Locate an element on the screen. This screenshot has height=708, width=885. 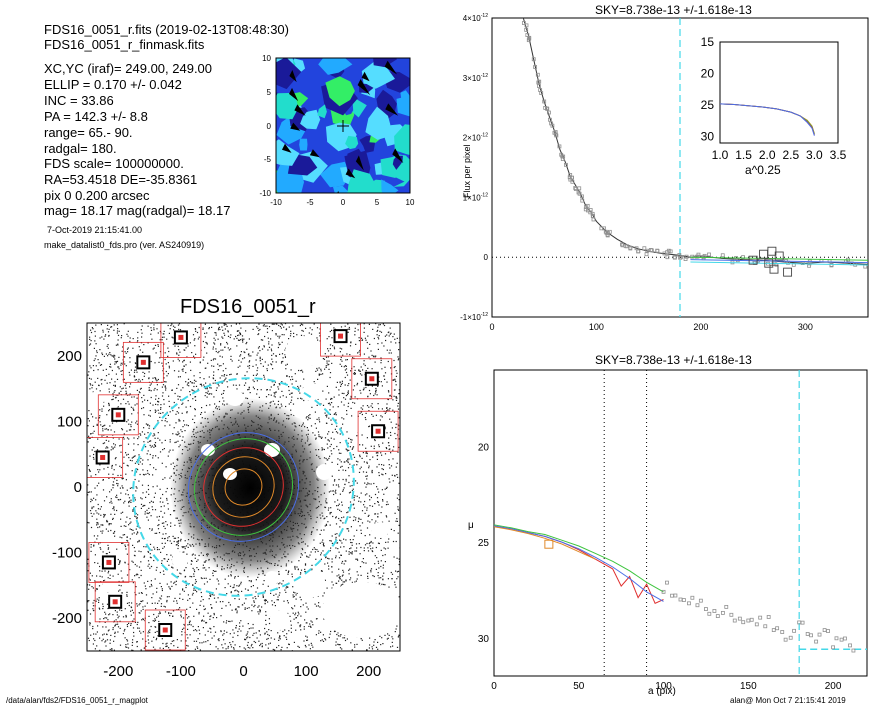
param-line-mag: mag= 18.17 mag(radgal)= 18.17 is located at coordinates (137, 210).